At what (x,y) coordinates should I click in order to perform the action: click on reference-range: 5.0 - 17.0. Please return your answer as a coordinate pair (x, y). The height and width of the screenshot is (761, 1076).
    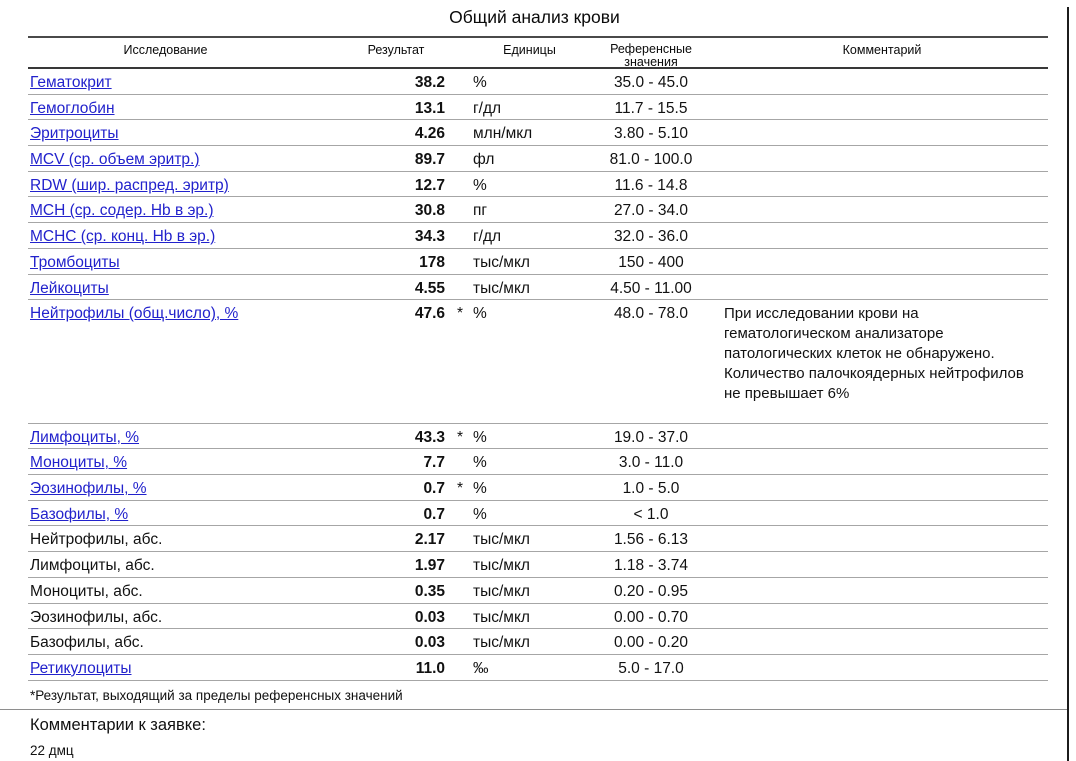
    Looking at the image, I should click on (651, 668).